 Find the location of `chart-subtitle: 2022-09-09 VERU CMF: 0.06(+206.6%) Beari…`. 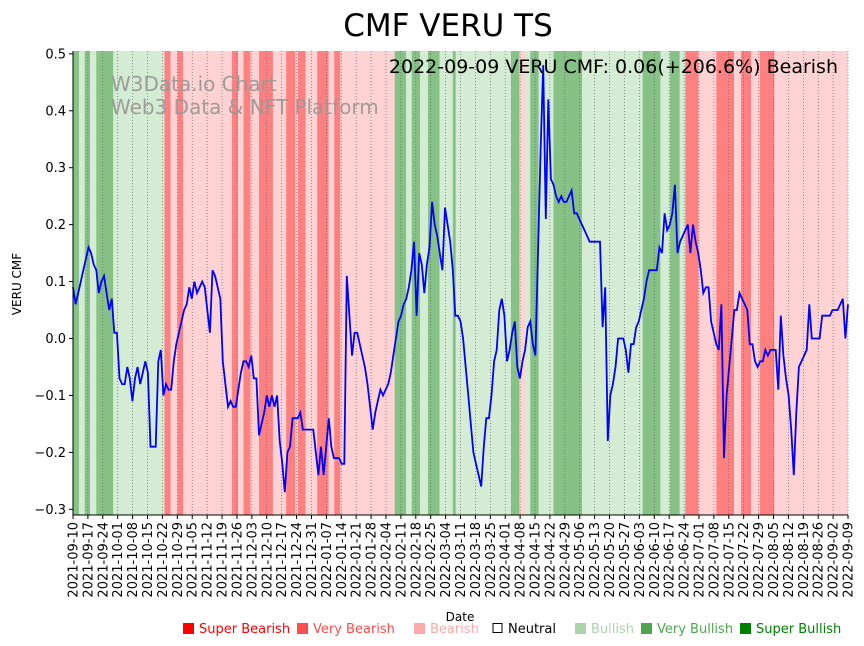

chart-subtitle: 2022-09-09 VERU CMF: 0.06(+206.6%) Beari… is located at coordinates (613, 67).